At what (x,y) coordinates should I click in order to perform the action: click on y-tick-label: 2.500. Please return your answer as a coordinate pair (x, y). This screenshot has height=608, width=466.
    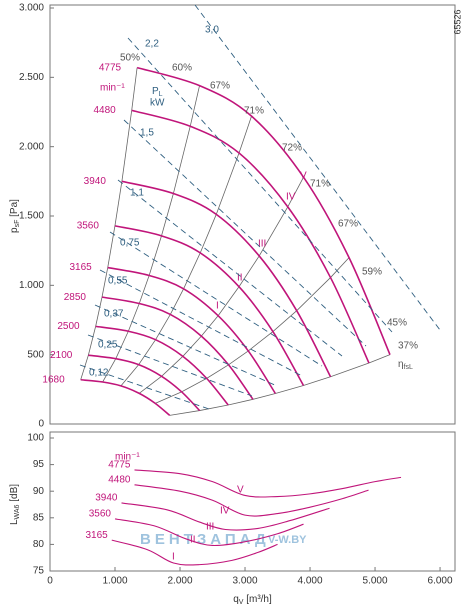
    Looking at the image, I should click on (31, 77).